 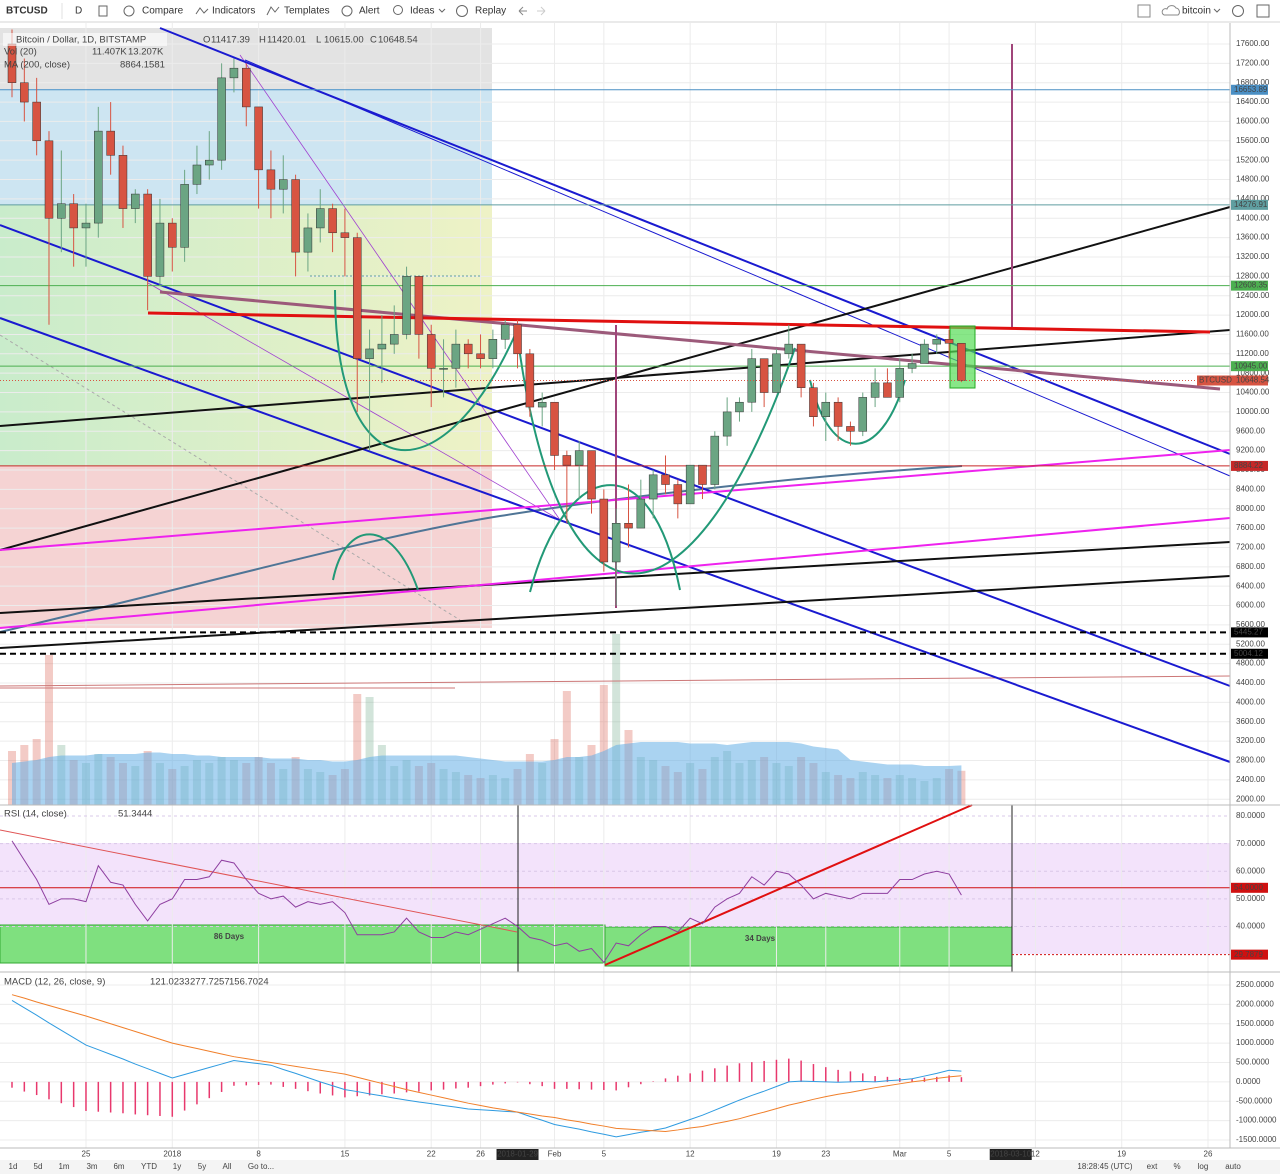 I want to click on y-tick-label: 2000.0000, so click(x=1255, y=1003).